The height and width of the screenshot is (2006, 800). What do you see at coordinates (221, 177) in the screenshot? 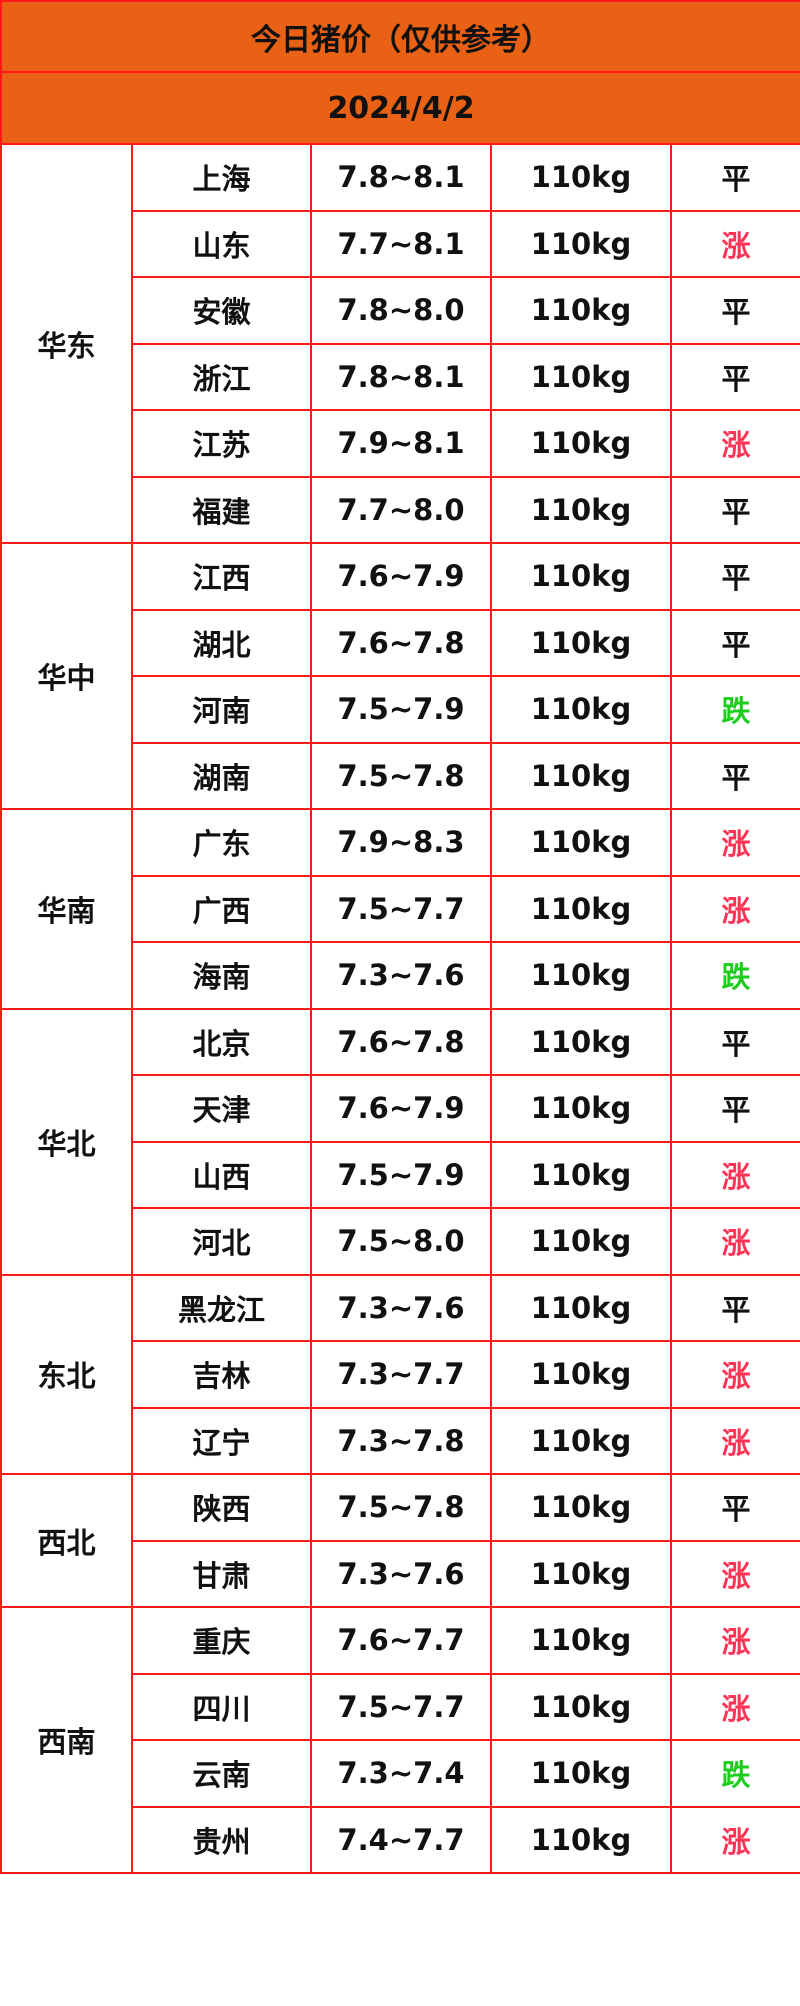
I see `province-cell: 上海` at bounding box center [221, 177].